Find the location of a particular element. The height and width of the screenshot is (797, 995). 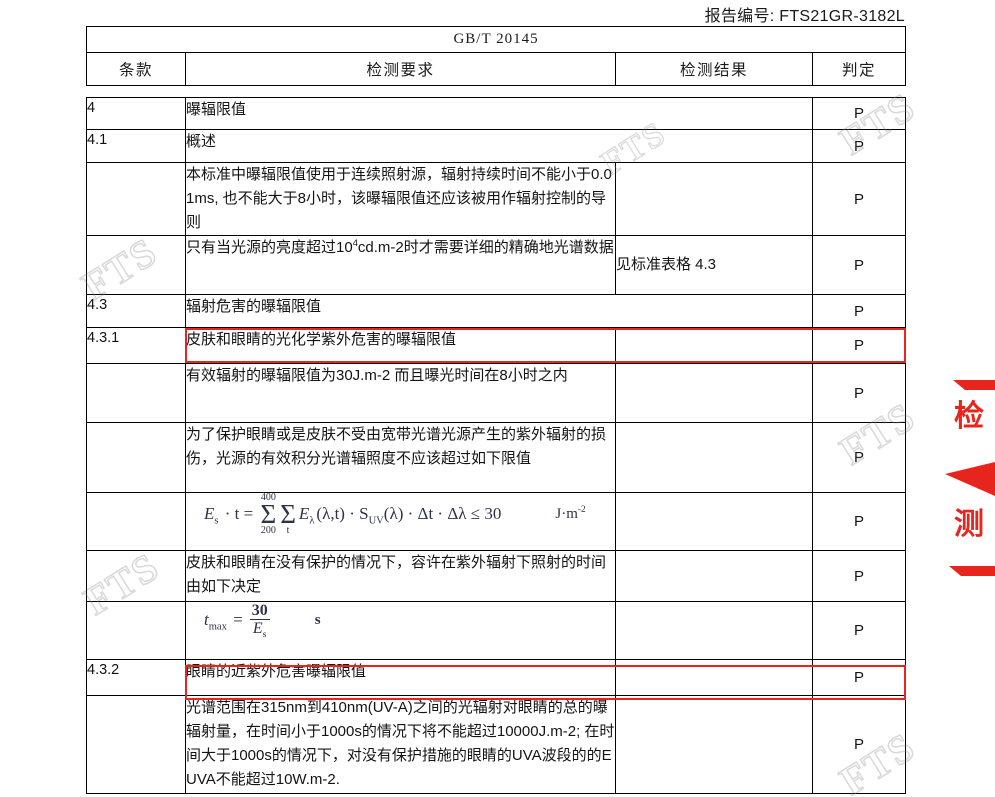

table-row: 4 曝辐限值 P is located at coordinates (496, 113).